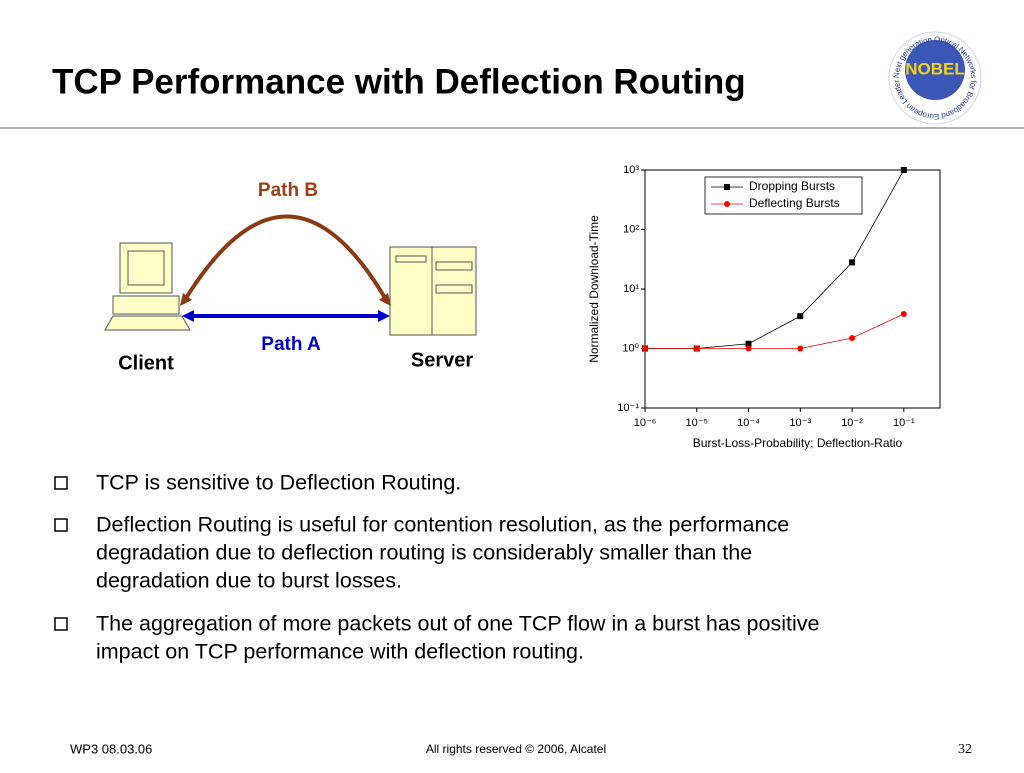  What do you see at coordinates (147, 323) in the screenshot?
I see `client-keyboard` at bounding box center [147, 323].